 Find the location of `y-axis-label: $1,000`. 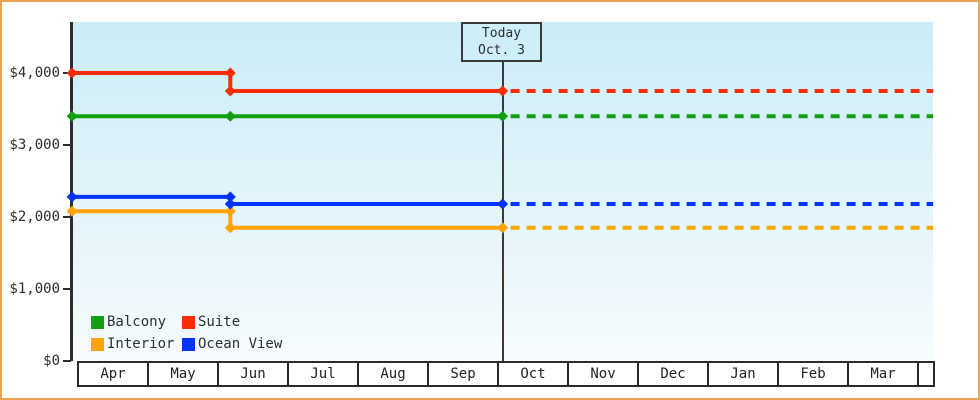

y-axis-label: $1,000 is located at coordinates (34, 289).